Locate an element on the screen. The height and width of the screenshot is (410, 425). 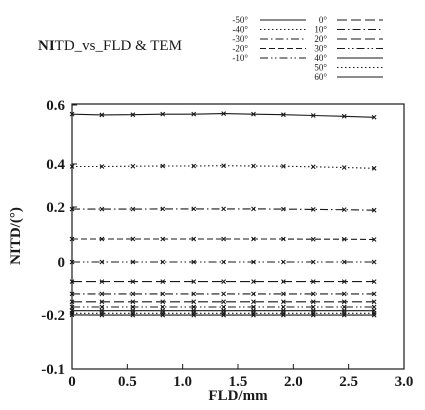
legend-label: -10° is located at coordinates (240, 58).